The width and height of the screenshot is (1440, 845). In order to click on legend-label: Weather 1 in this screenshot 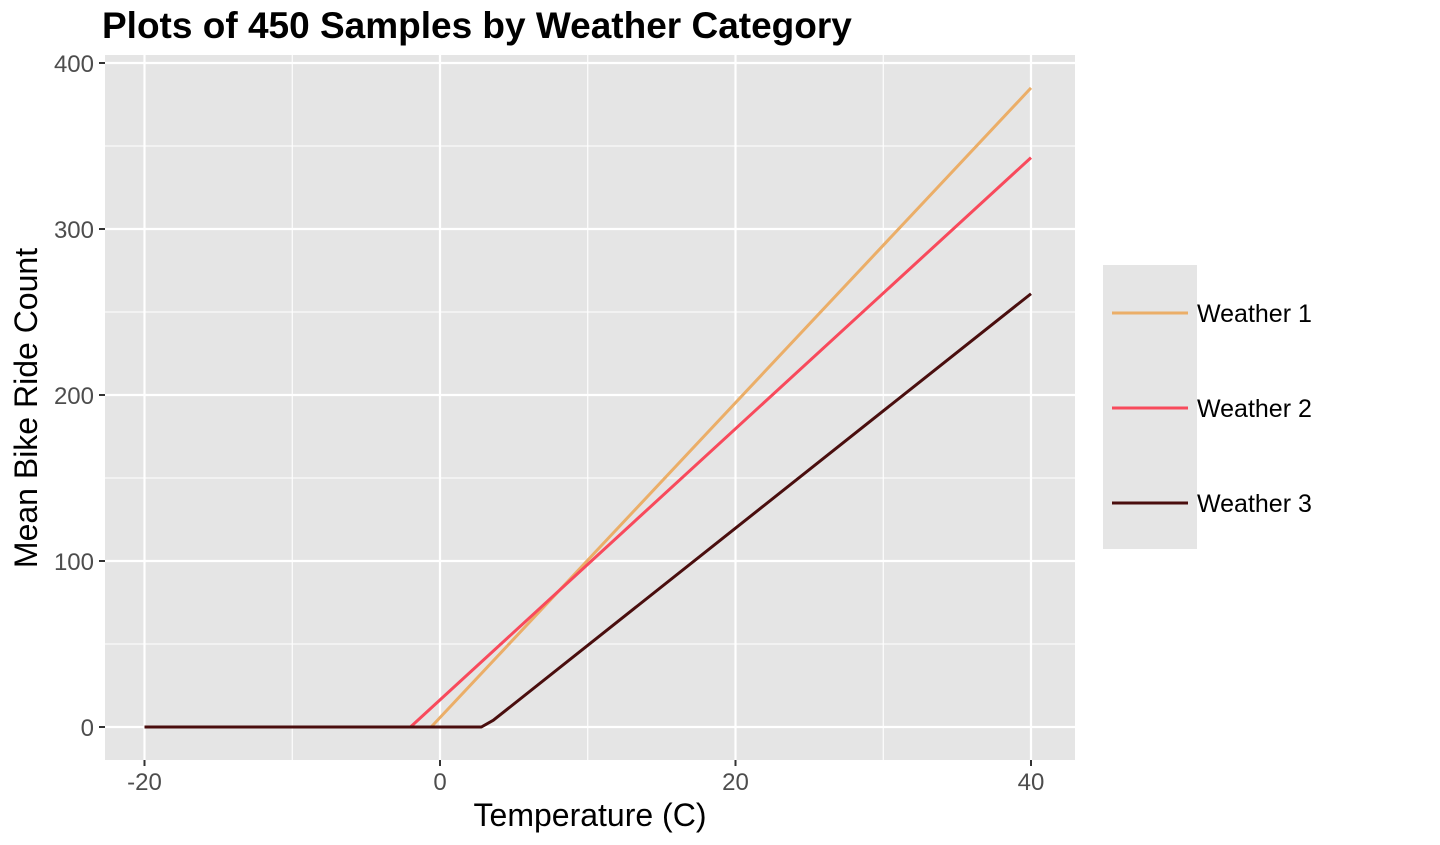, I will do `click(1254, 314)`.